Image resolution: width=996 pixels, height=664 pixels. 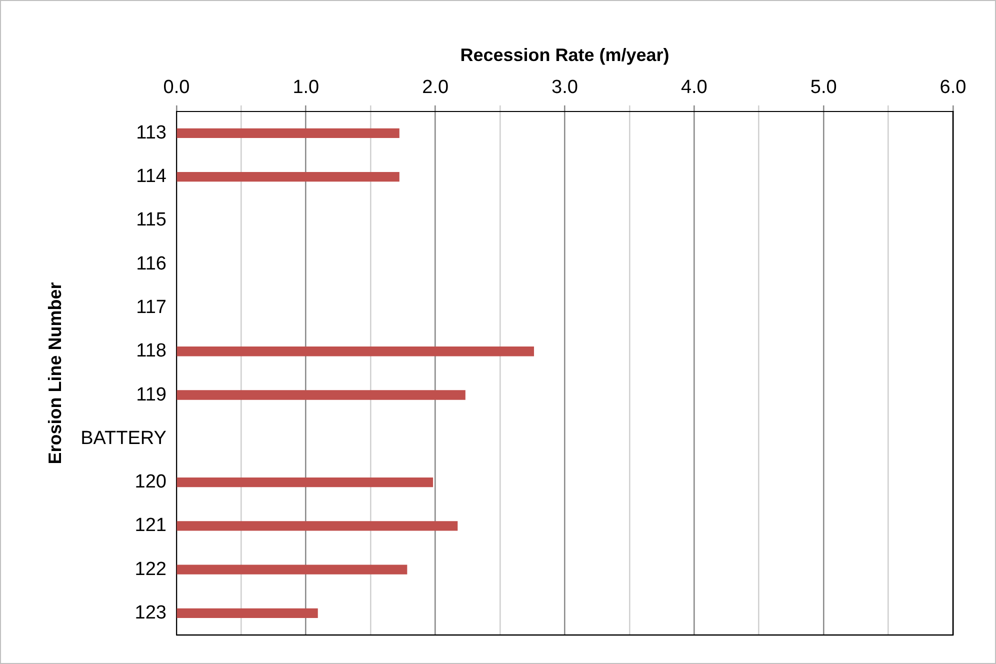 I want to click on y-tick-label: 121, so click(x=150, y=525).